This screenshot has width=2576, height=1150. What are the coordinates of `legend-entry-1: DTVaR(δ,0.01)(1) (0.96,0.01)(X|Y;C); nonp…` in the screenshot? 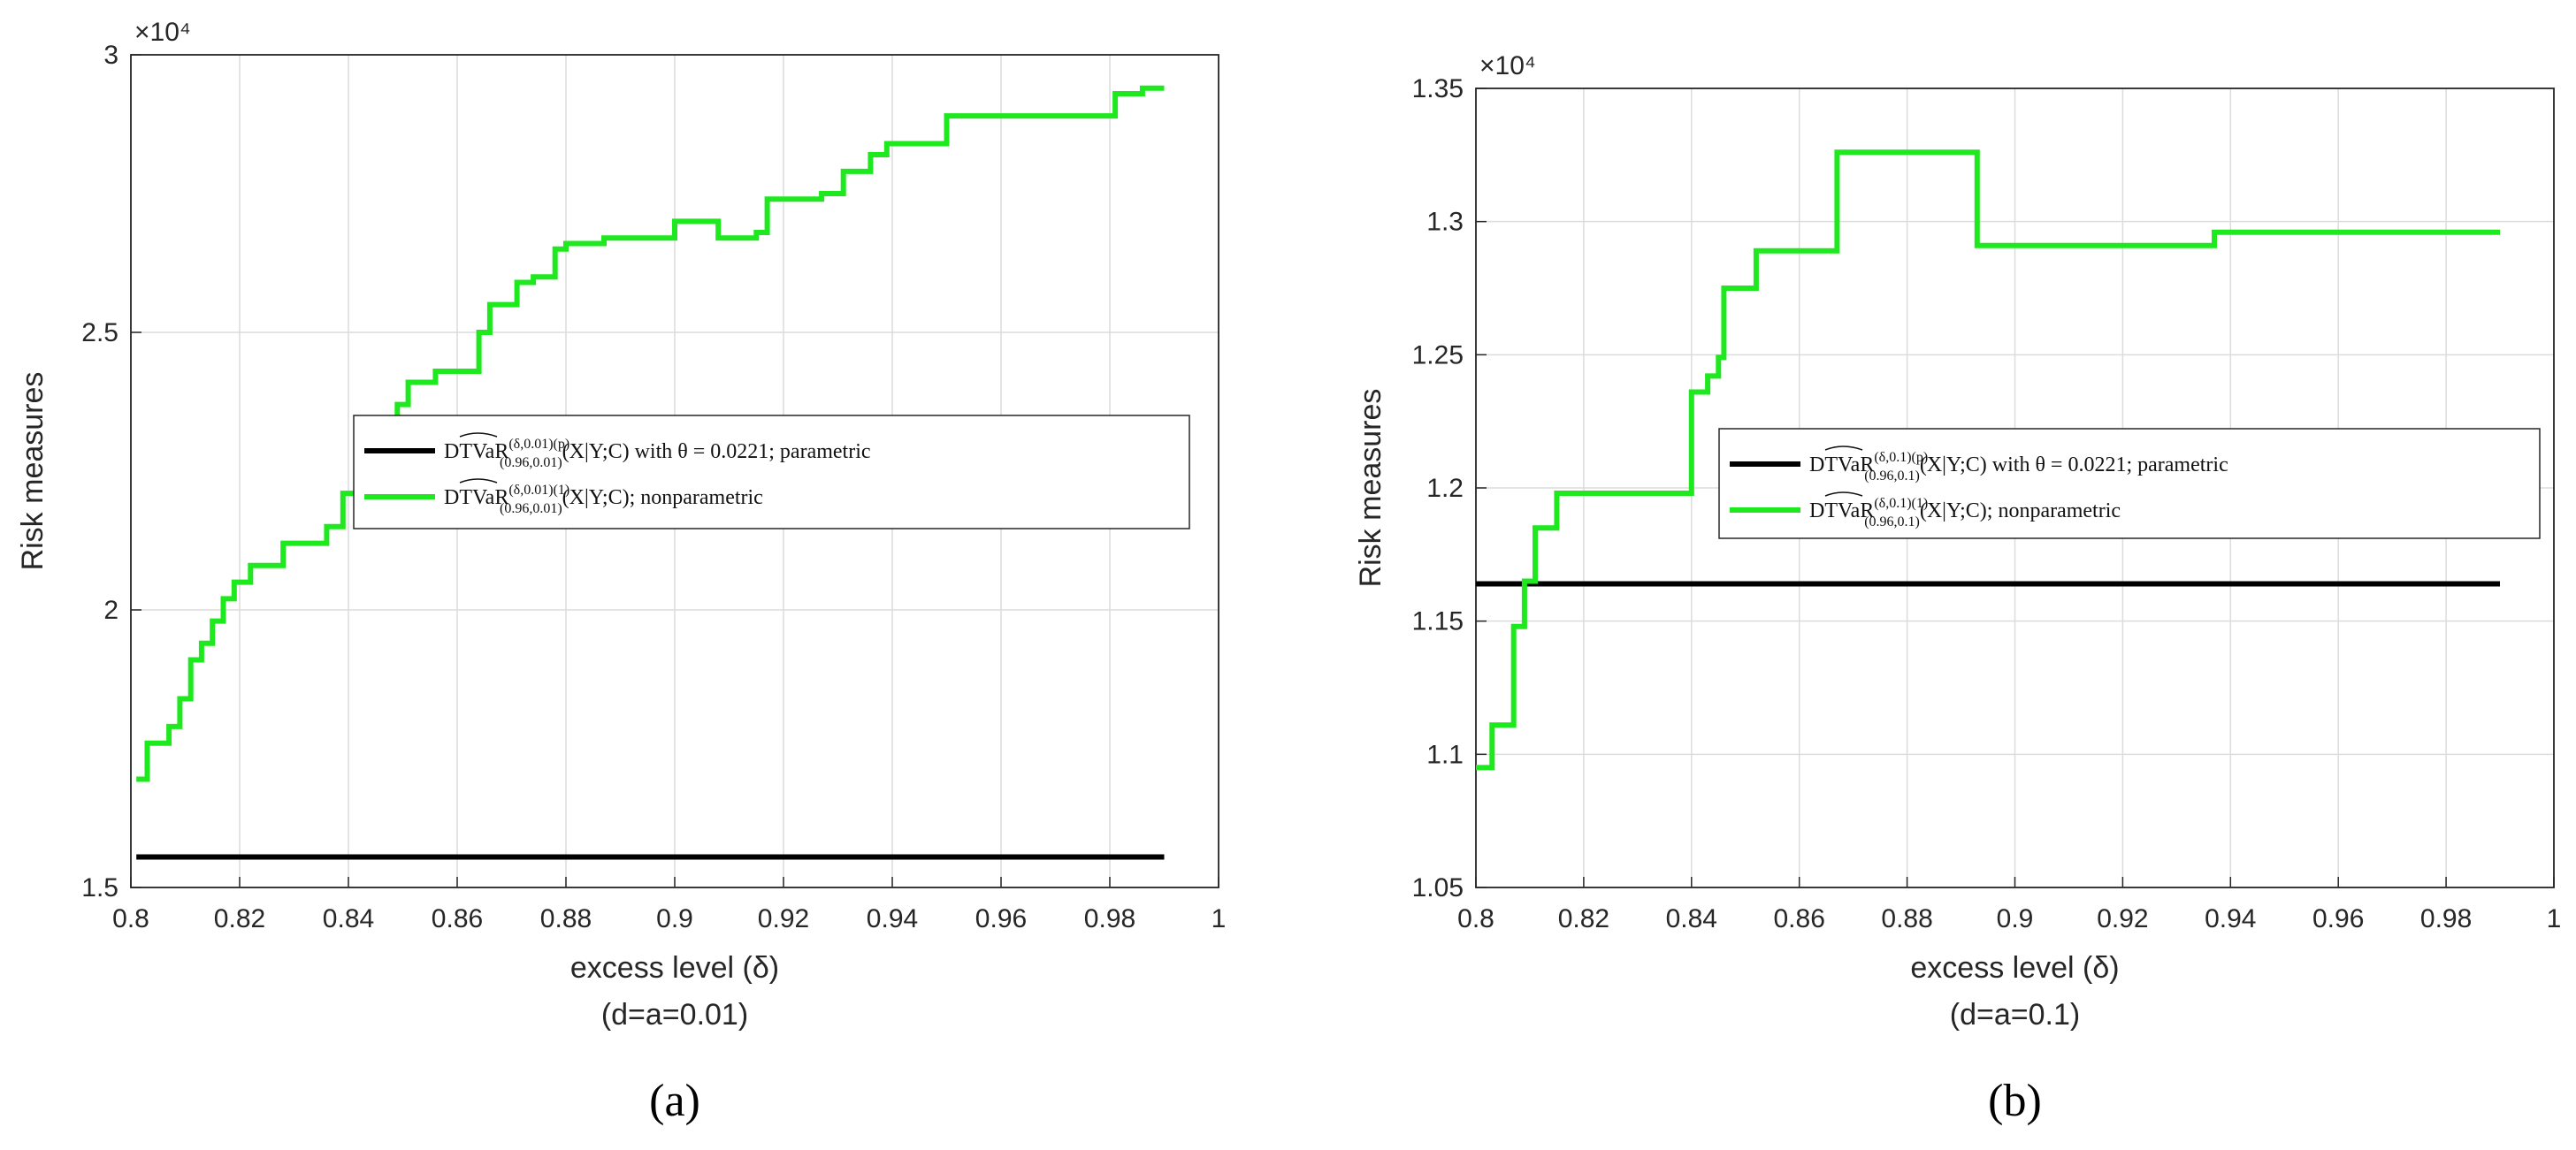 It's located at (604, 499).